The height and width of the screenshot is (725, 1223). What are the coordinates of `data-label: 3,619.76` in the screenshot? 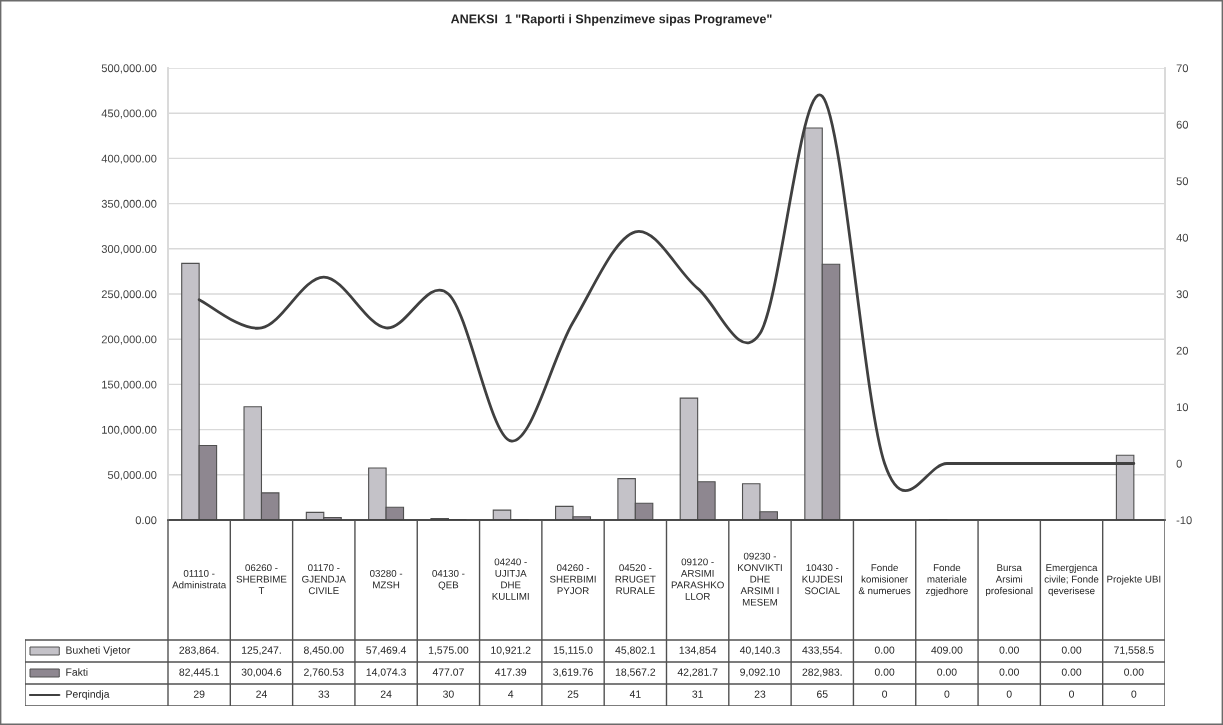 It's located at (573, 673).